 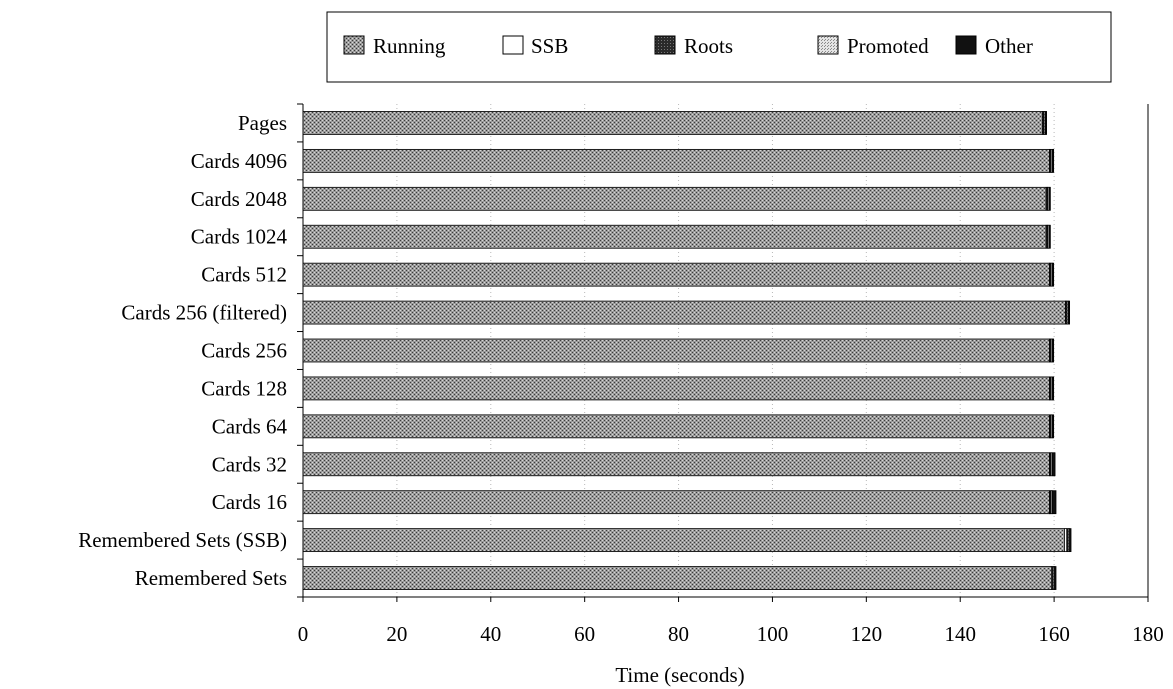 What do you see at coordinates (204, 313) in the screenshot?
I see `category-label: Cards 256 (filtered)` at bounding box center [204, 313].